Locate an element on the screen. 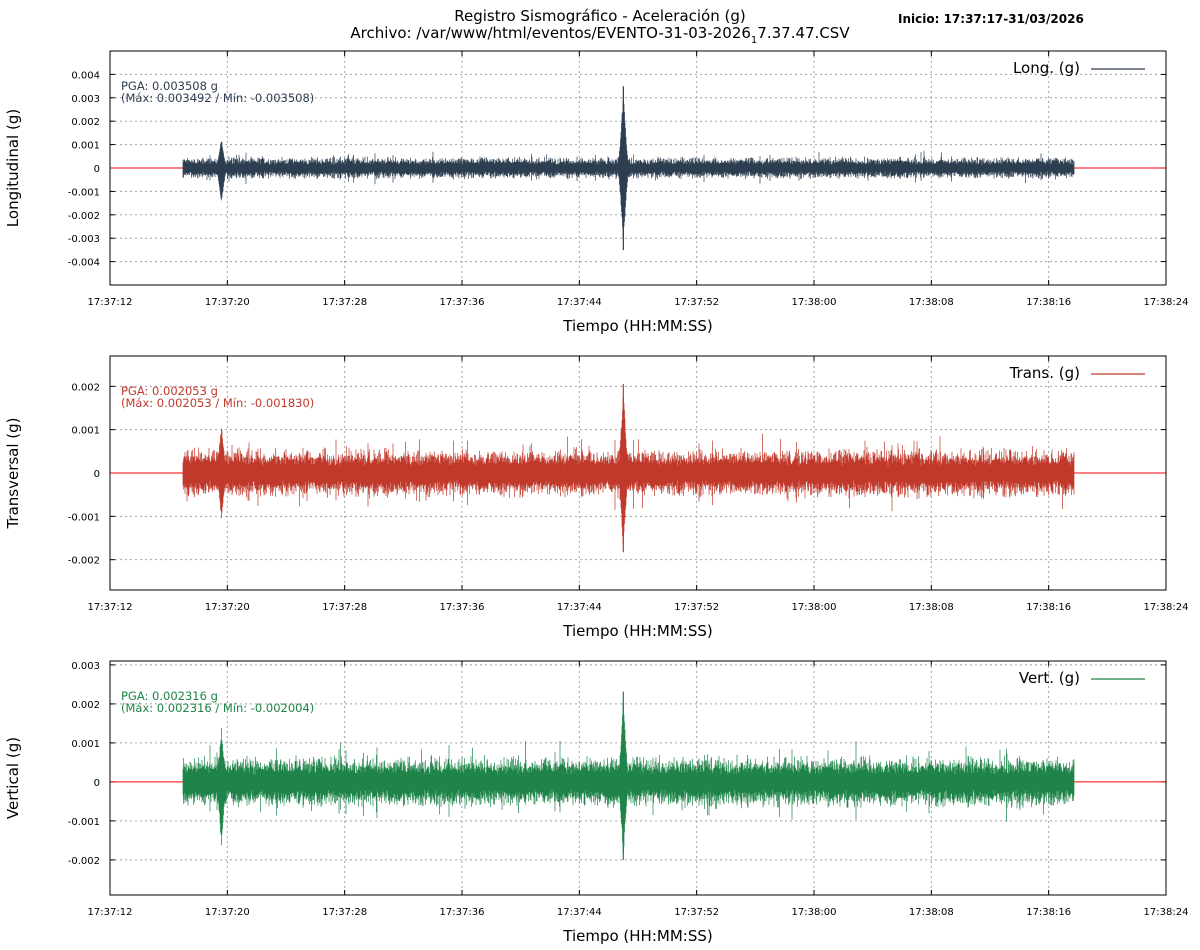 The height and width of the screenshot is (950, 1200). legend-label: Trans. (g) is located at coordinates (1044, 373).